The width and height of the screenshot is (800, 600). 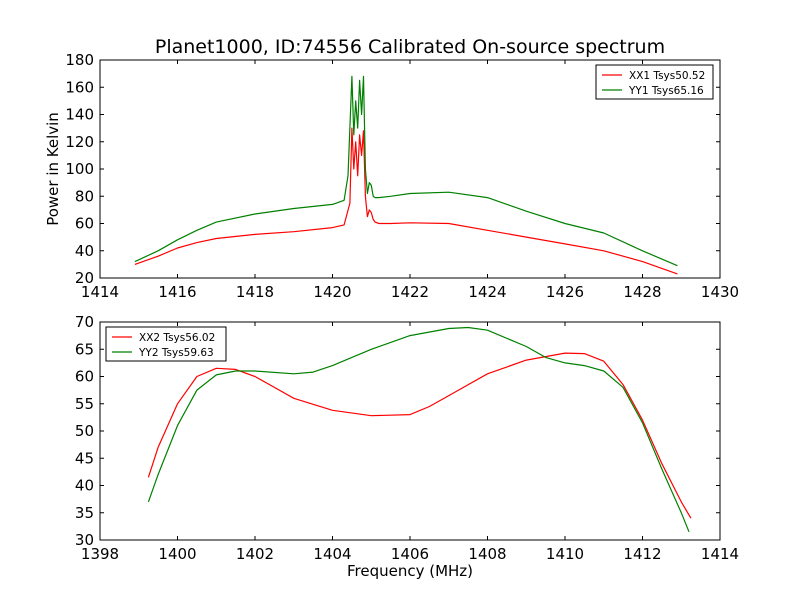 What do you see at coordinates (642, 292) in the screenshot?
I see `x-tick-label: 1428` at bounding box center [642, 292].